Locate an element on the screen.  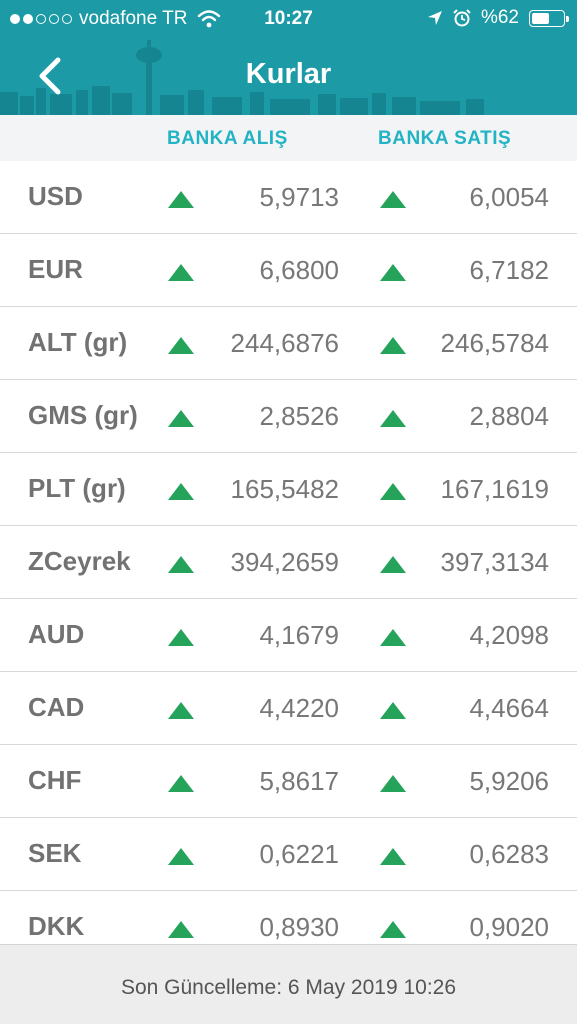
buy-rate: 5,9713 is located at coordinates (299, 197).